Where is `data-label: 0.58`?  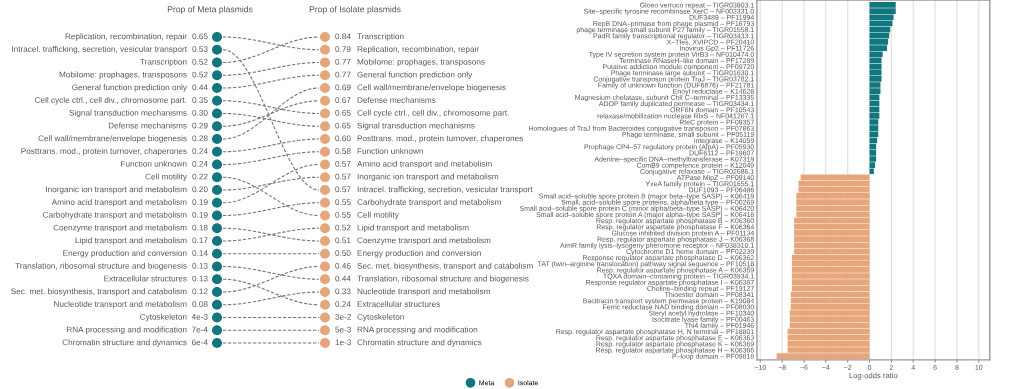
data-label: 0.58 is located at coordinates (343, 151).